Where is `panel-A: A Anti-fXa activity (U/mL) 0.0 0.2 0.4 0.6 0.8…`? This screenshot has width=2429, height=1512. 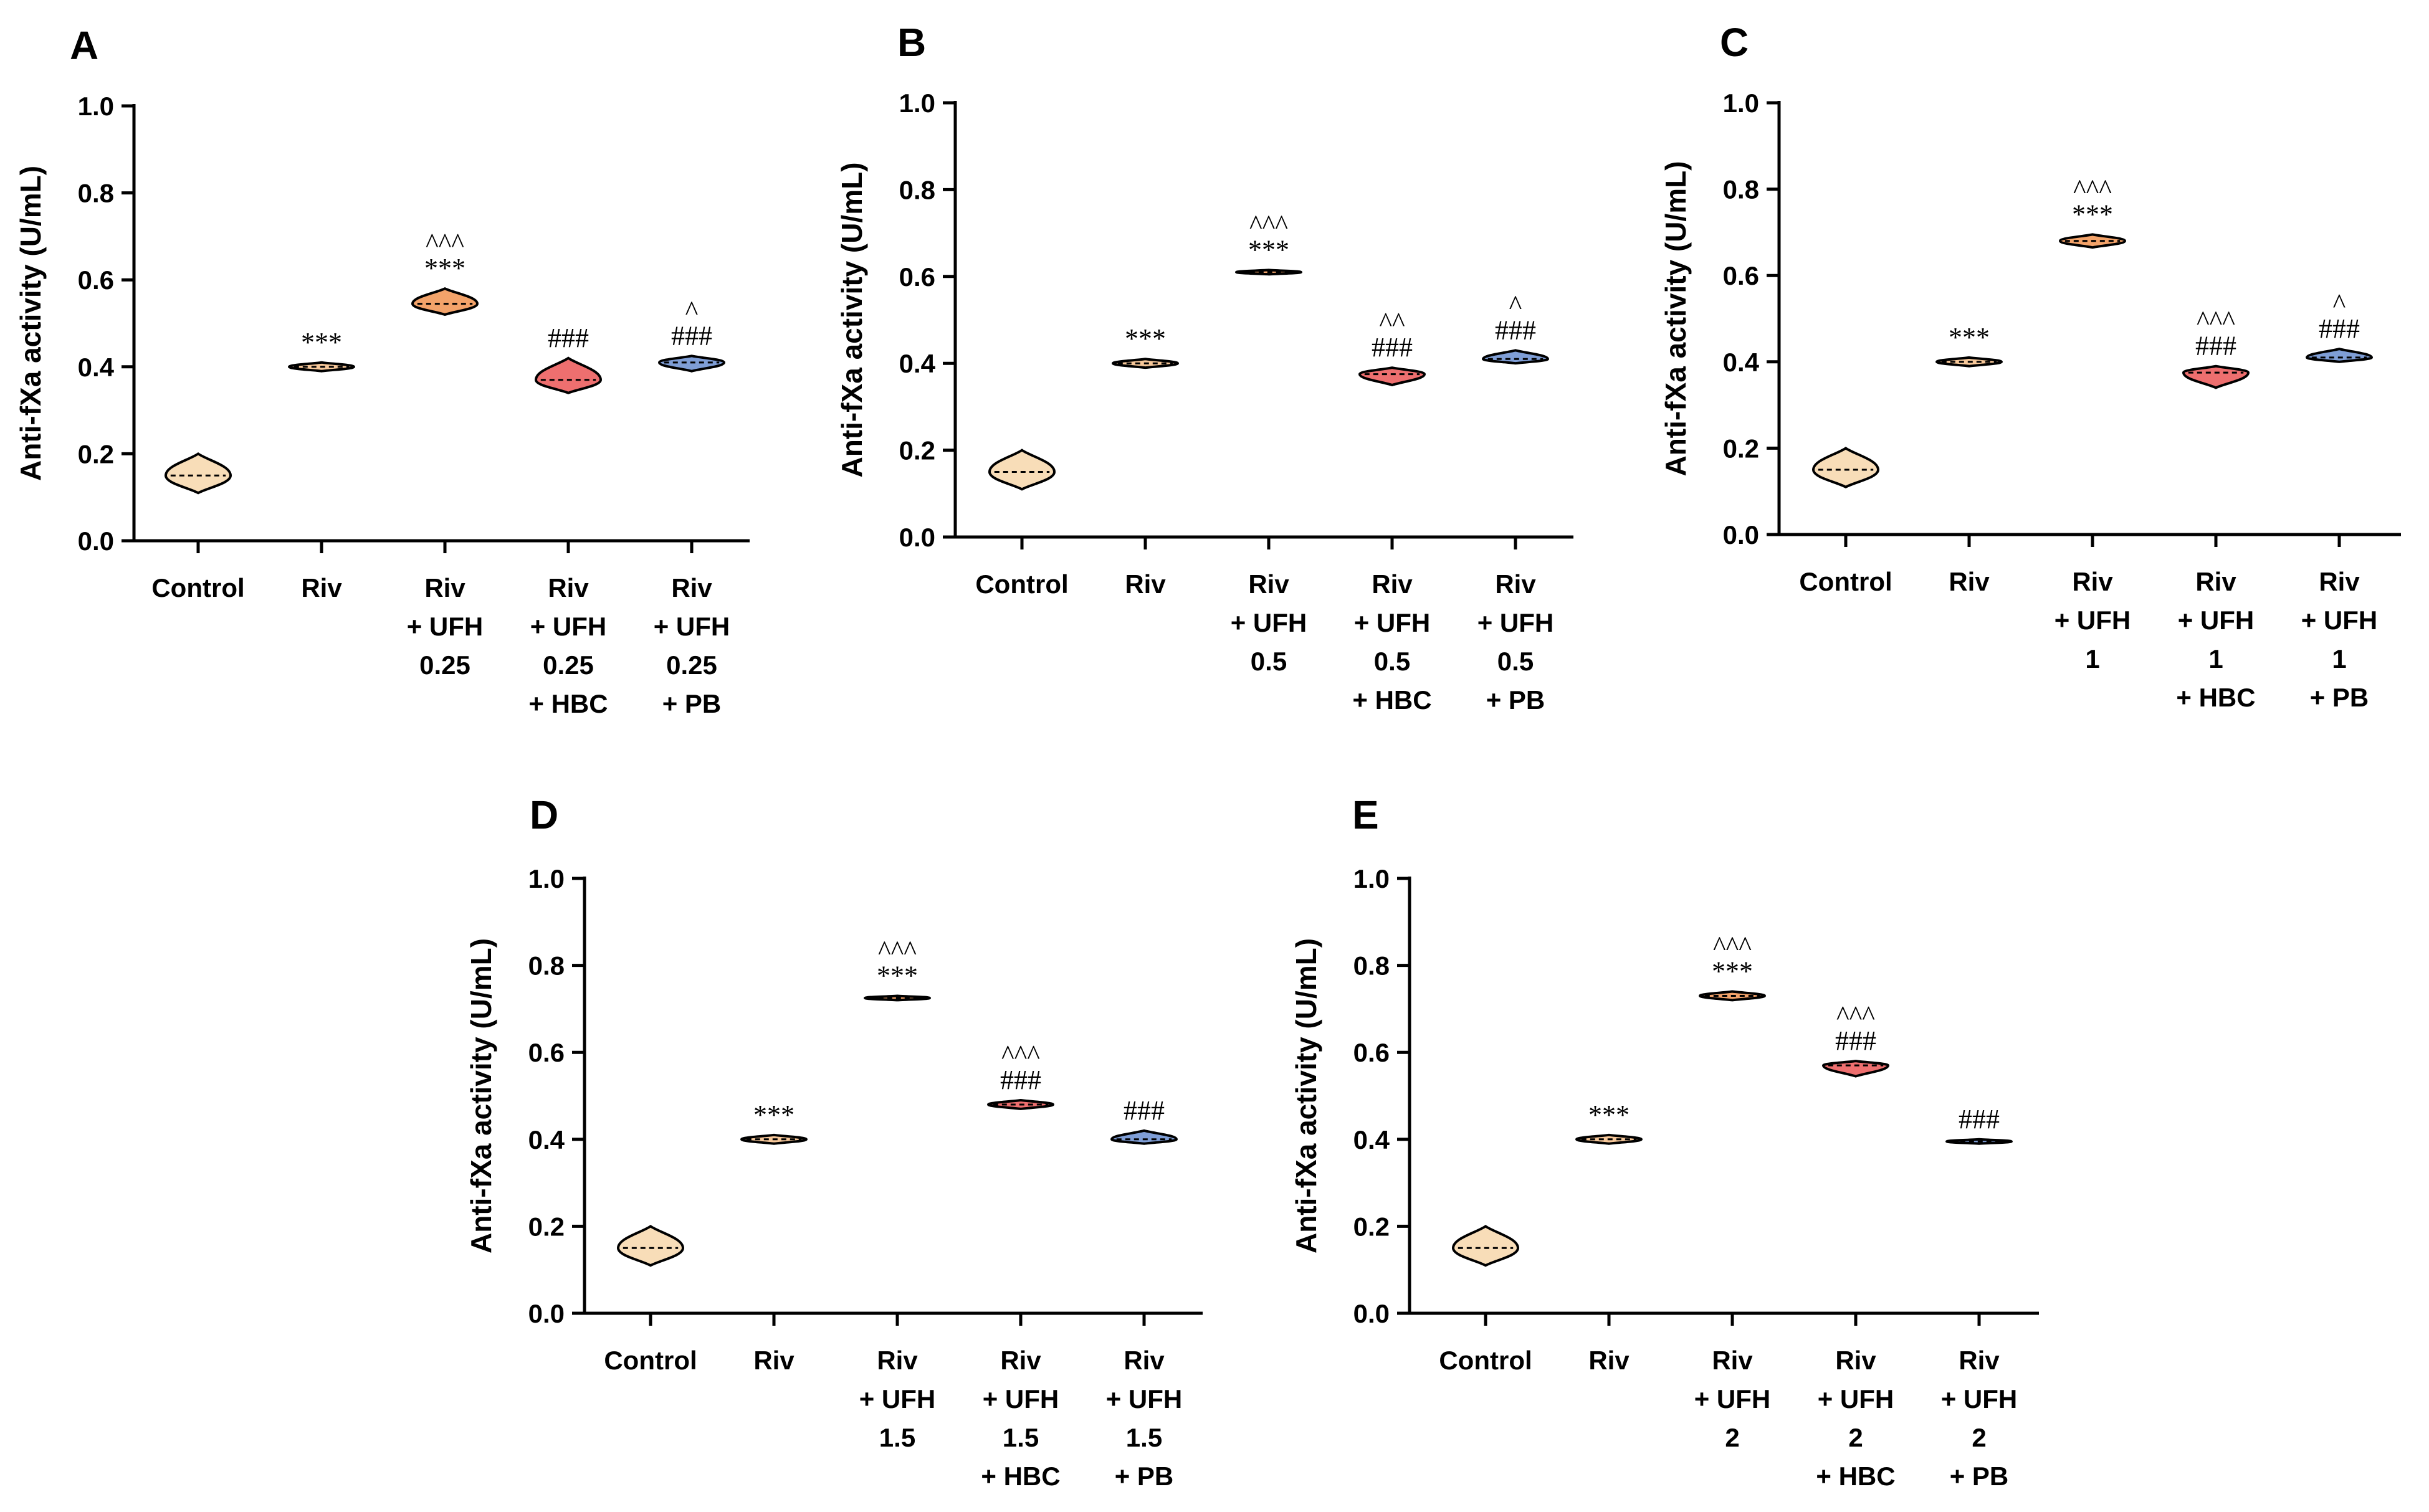
panel-A: A Anti-fXa activity (U/mL) 0.0 0.2 0.4 0.6 0.8… is located at coordinates (382, 370).